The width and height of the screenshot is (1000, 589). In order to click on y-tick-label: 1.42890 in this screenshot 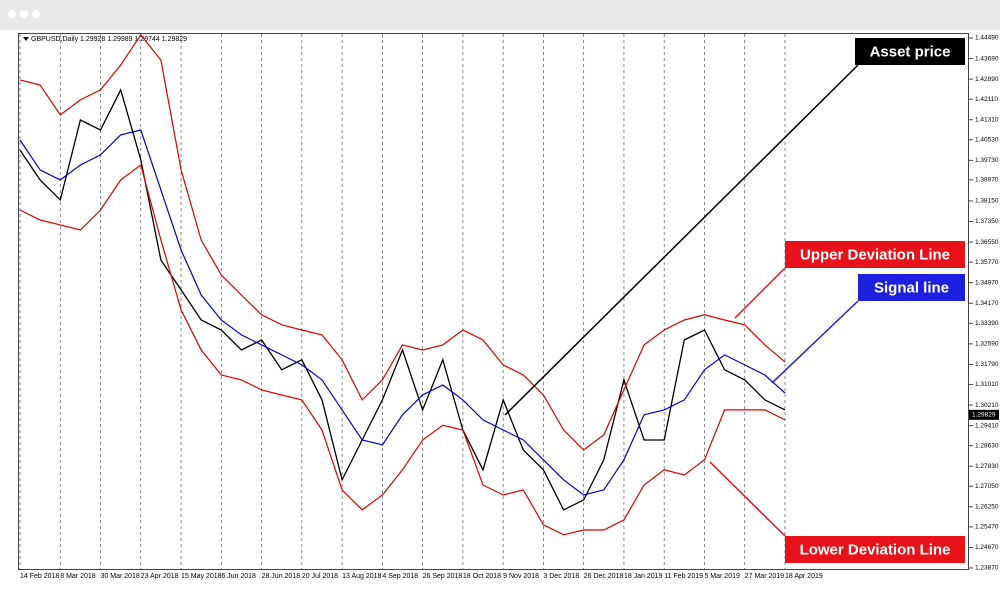, I will do `click(987, 79)`.